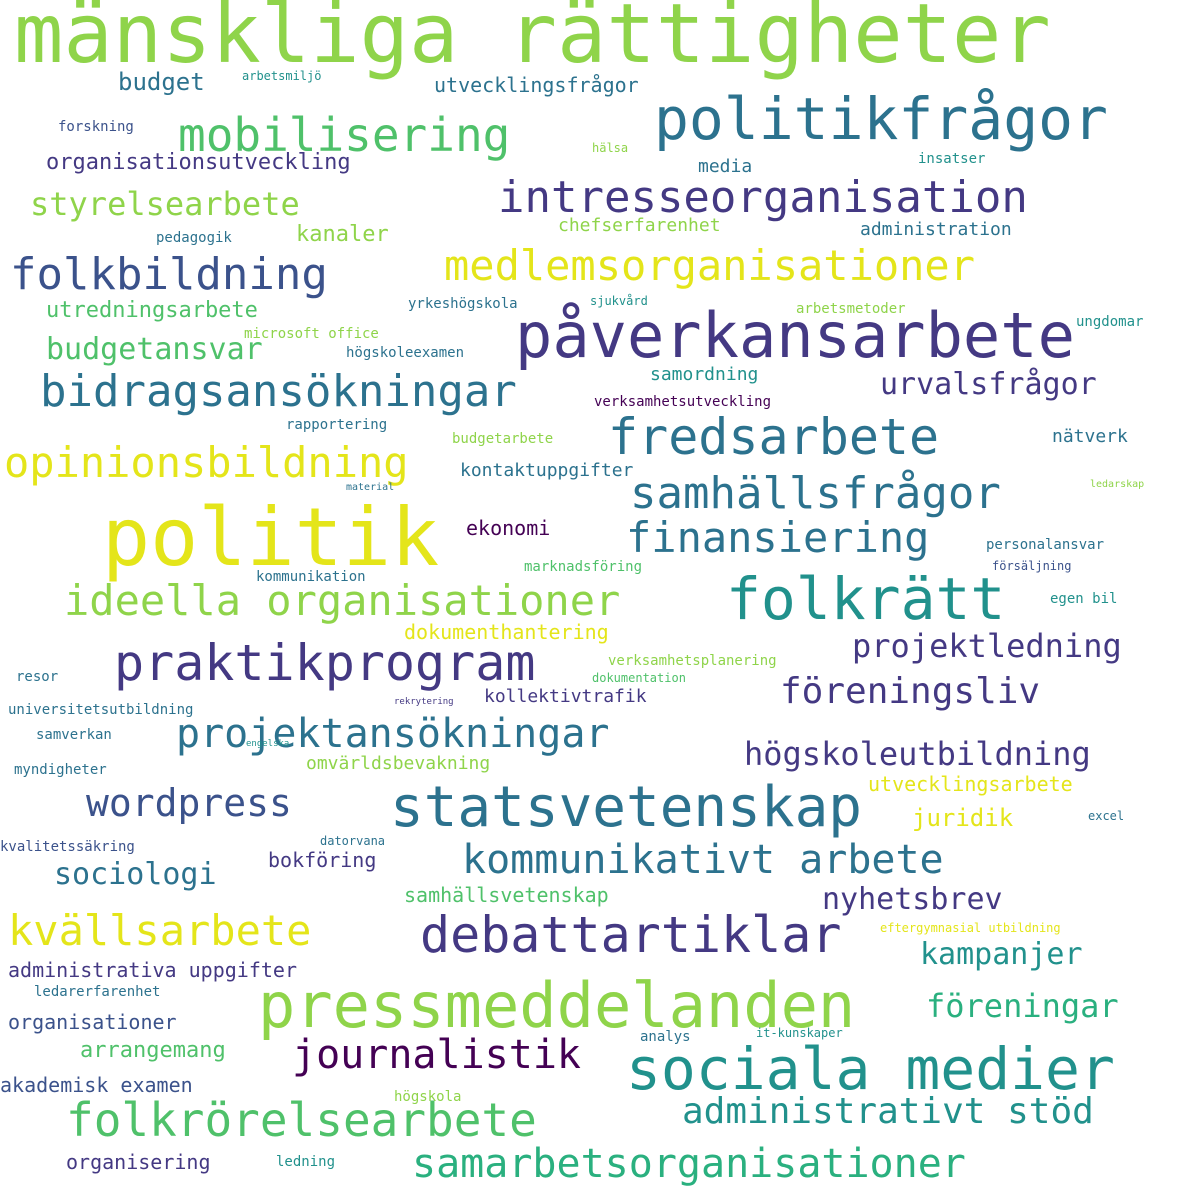 This screenshot has width=1200, height=1200. Describe the element at coordinates (463, 304) in the screenshot. I see `word: yrkeshögskola` at that location.